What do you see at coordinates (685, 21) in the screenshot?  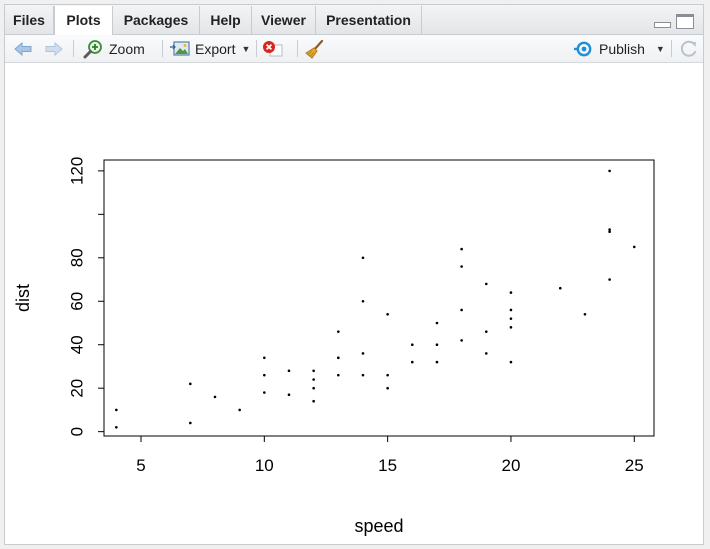 I see `maximize-pane-icon` at bounding box center [685, 21].